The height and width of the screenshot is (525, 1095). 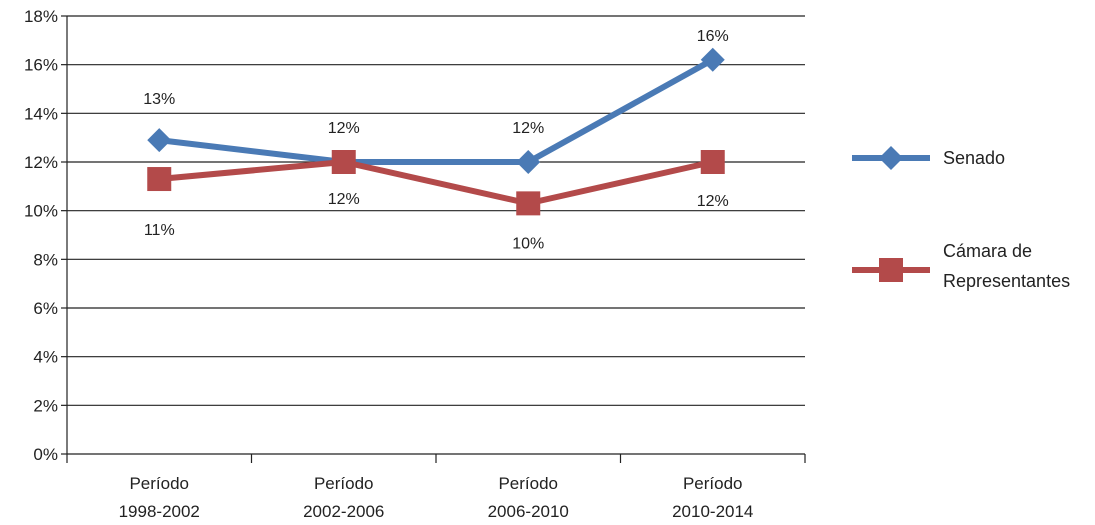 What do you see at coordinates (974, 158) in the screenshot?
I see `legend-label: Senado` at bounding box center [974, 158].